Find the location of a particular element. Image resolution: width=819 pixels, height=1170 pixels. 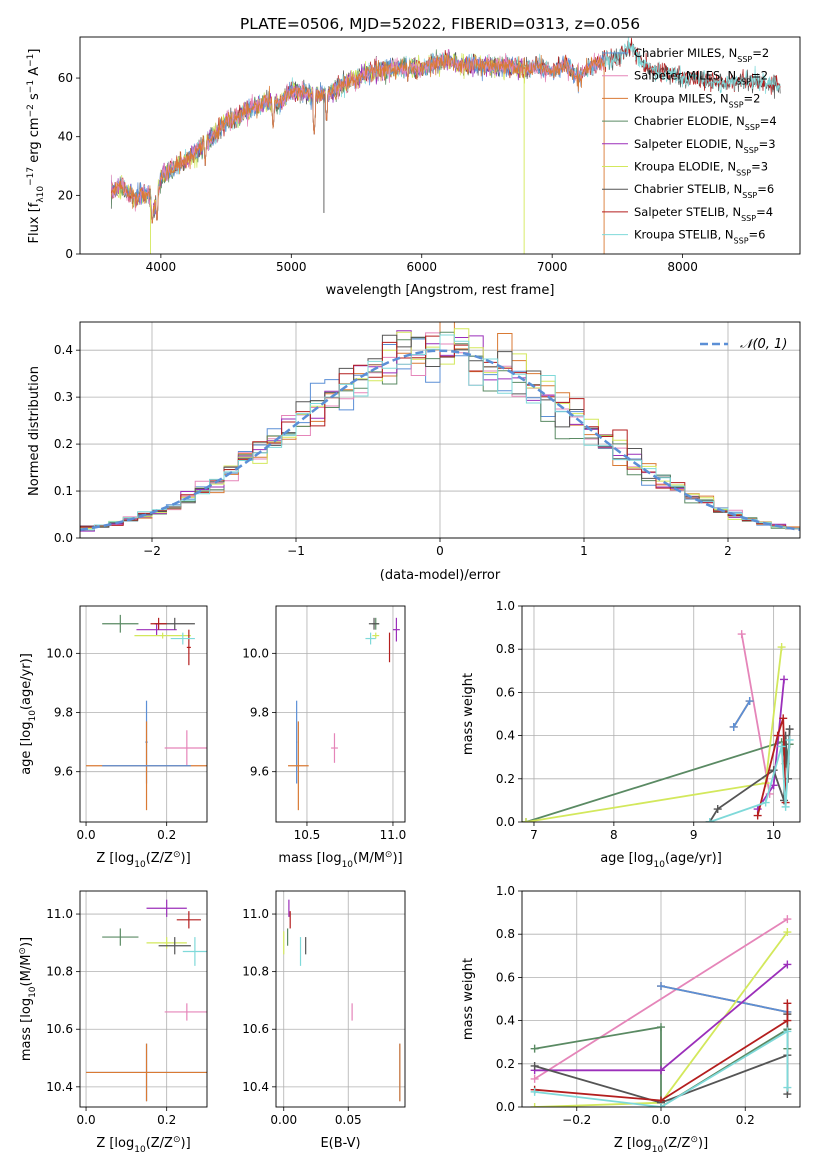

legend-label: Chabrier STELIB, NSSP=6 is located at coordinates (704, 191).